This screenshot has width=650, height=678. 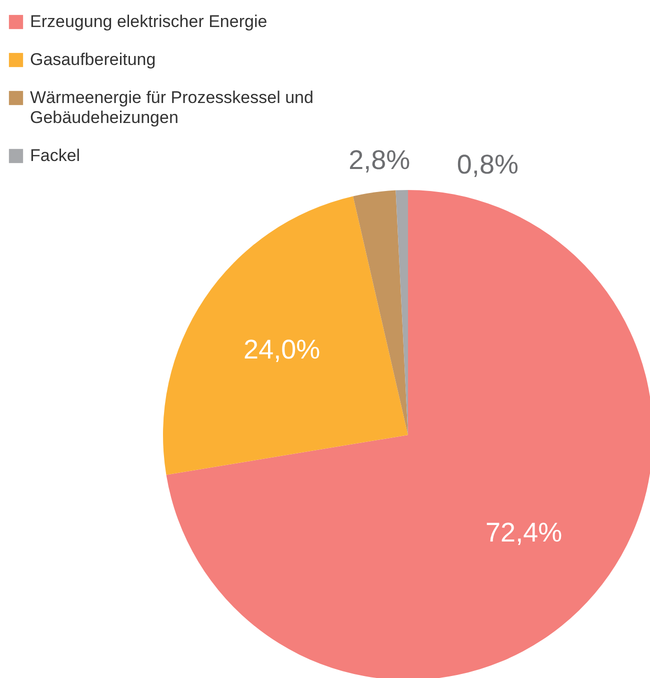 What do you see at coordinates (55, 155) in the screenshot?
I see `legend-label: Fackel` at bounding box center [55, 155].